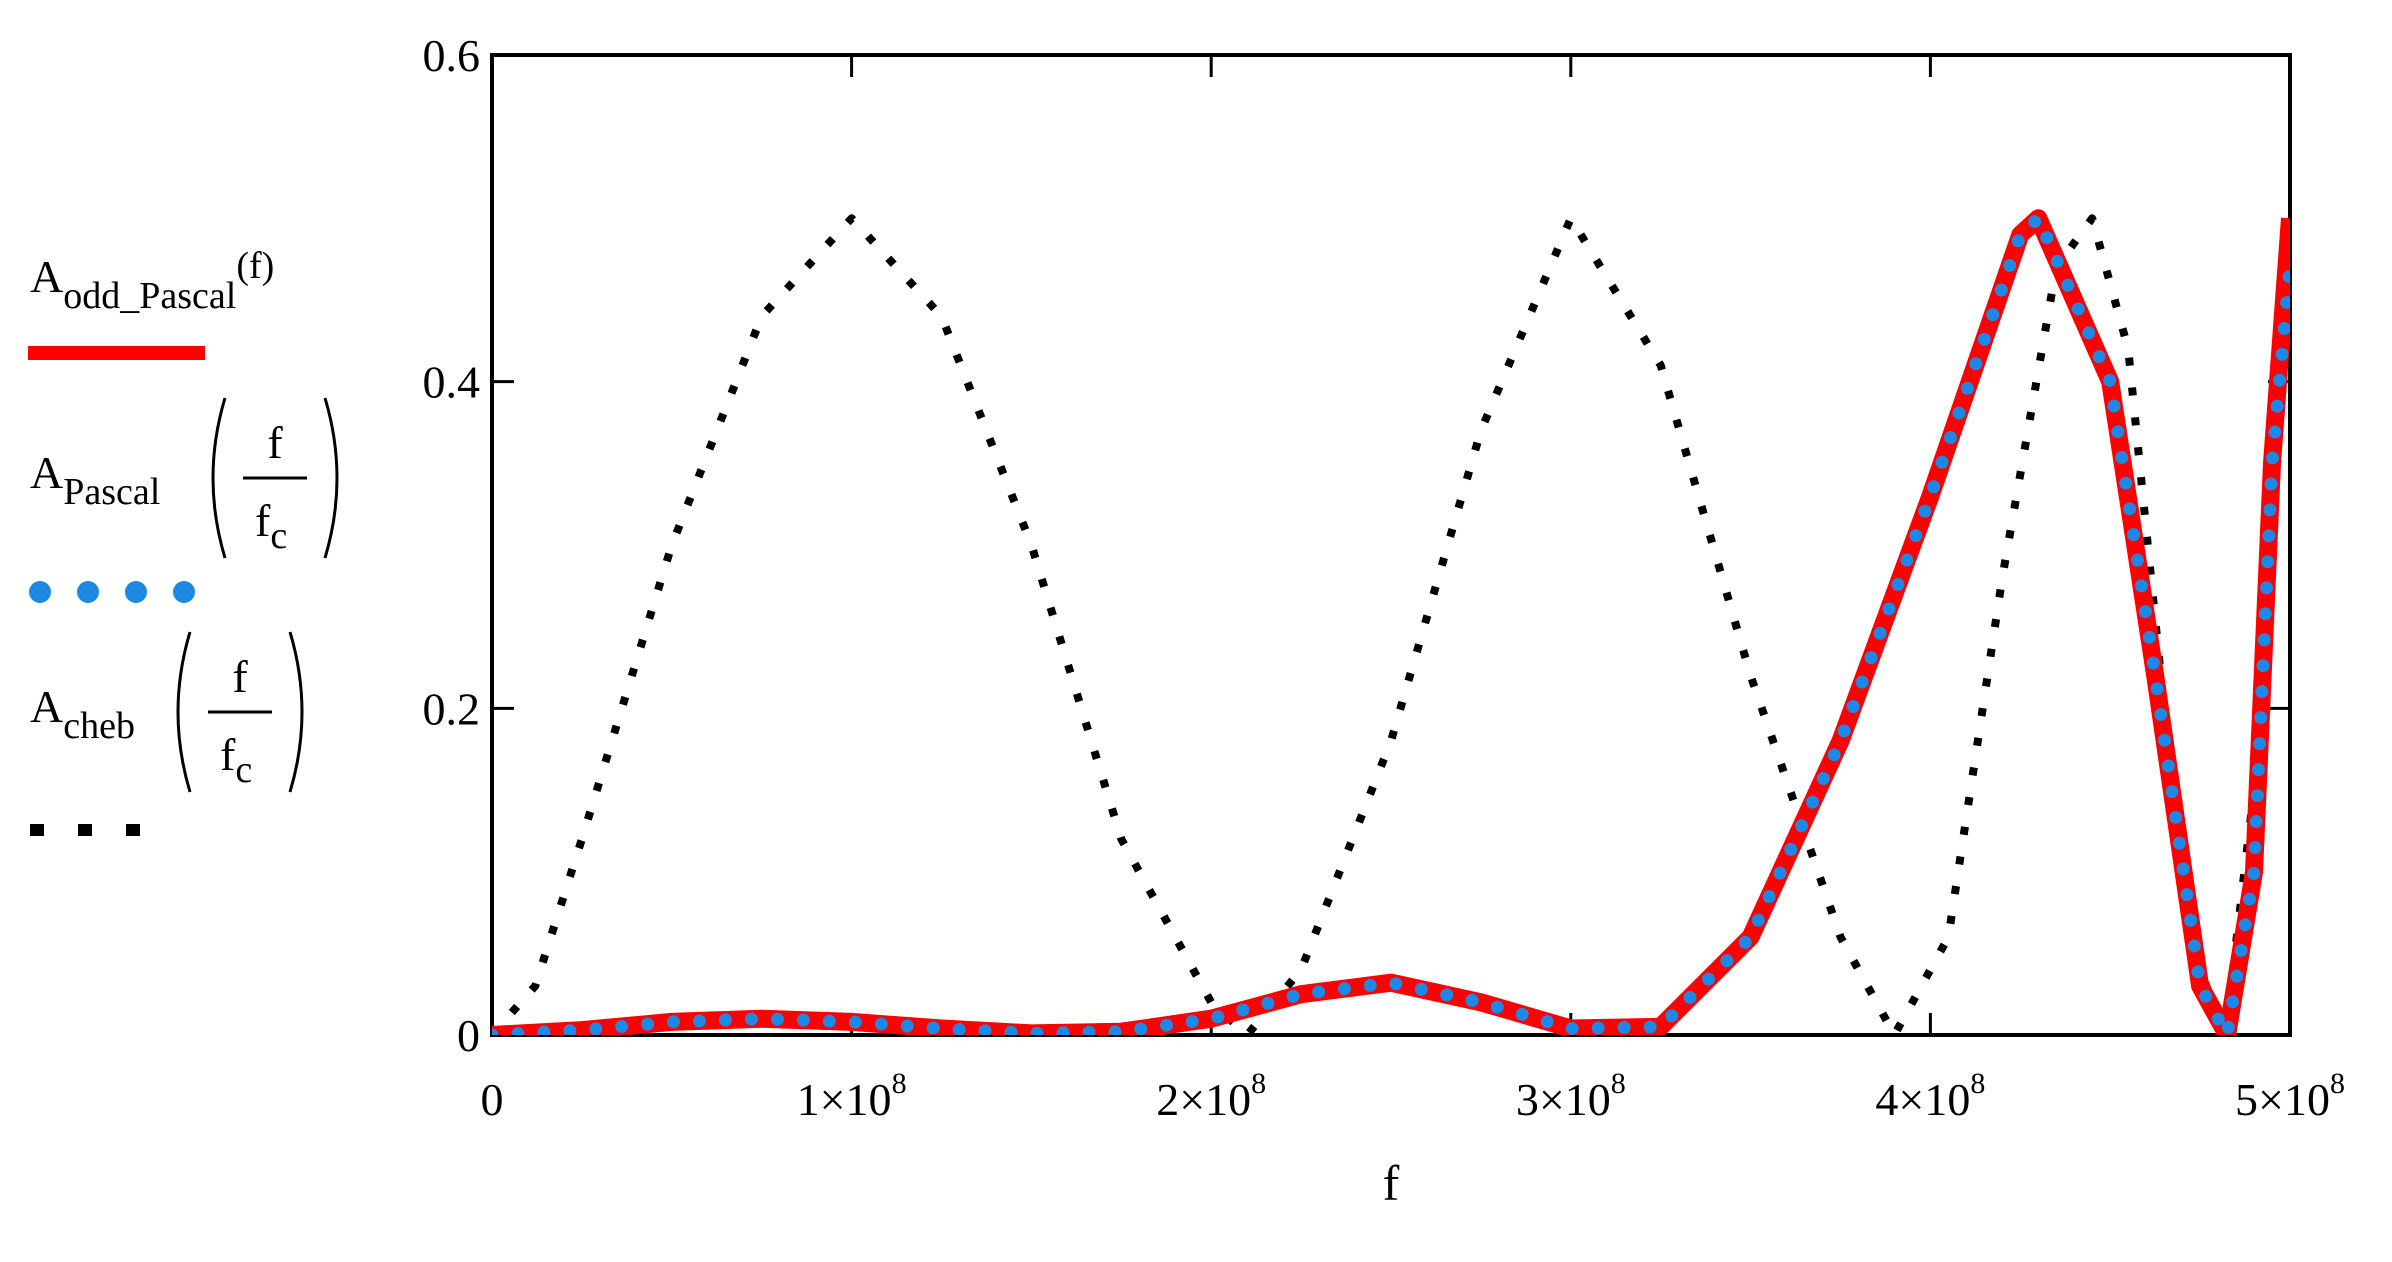  Describe the element at coordinates (468, 1035) in the screenshot. I see `y-tick-label: 0` at that location.